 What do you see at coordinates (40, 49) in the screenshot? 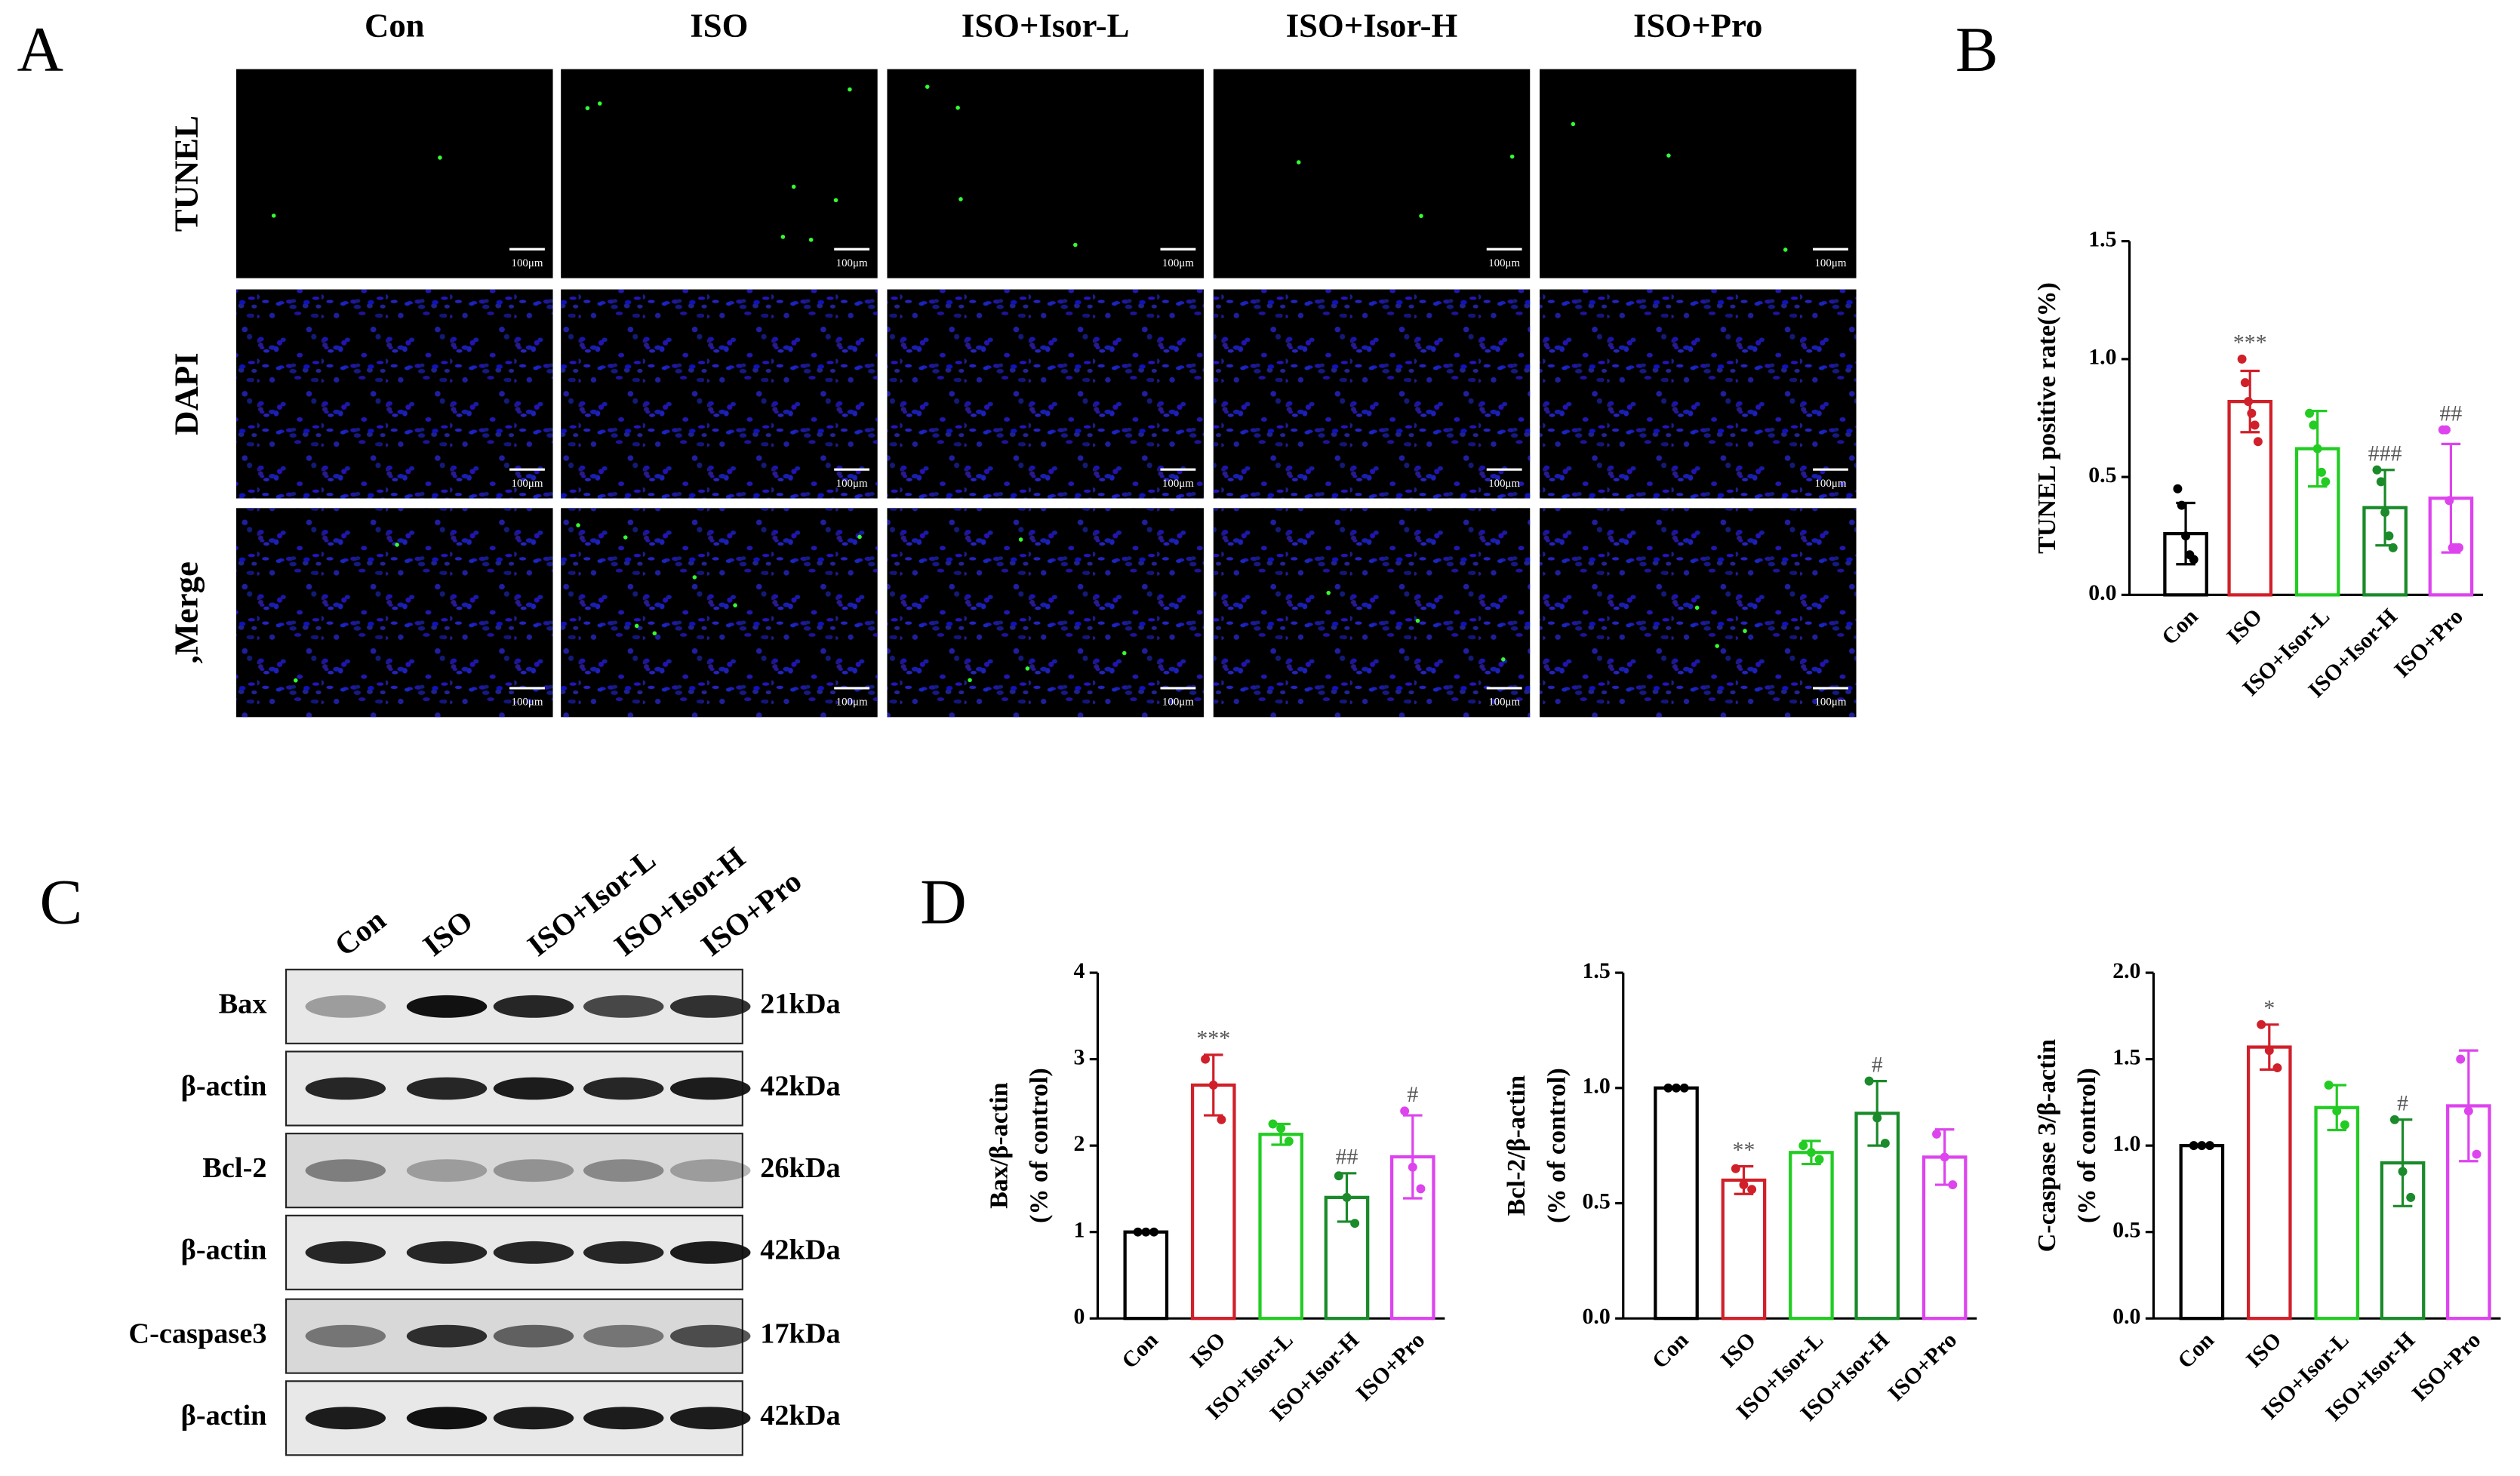
I see `panel-label: A` at bounding box center [40, 49].